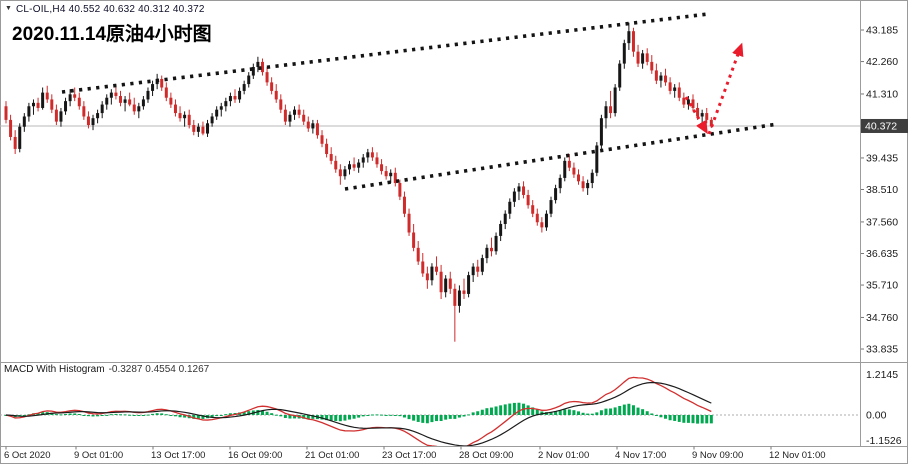  What do you see at coordinates (332, 455) in the screenshot?
I see `svg-text: 21 Oct 01:00` at bounding box center [332, 455].